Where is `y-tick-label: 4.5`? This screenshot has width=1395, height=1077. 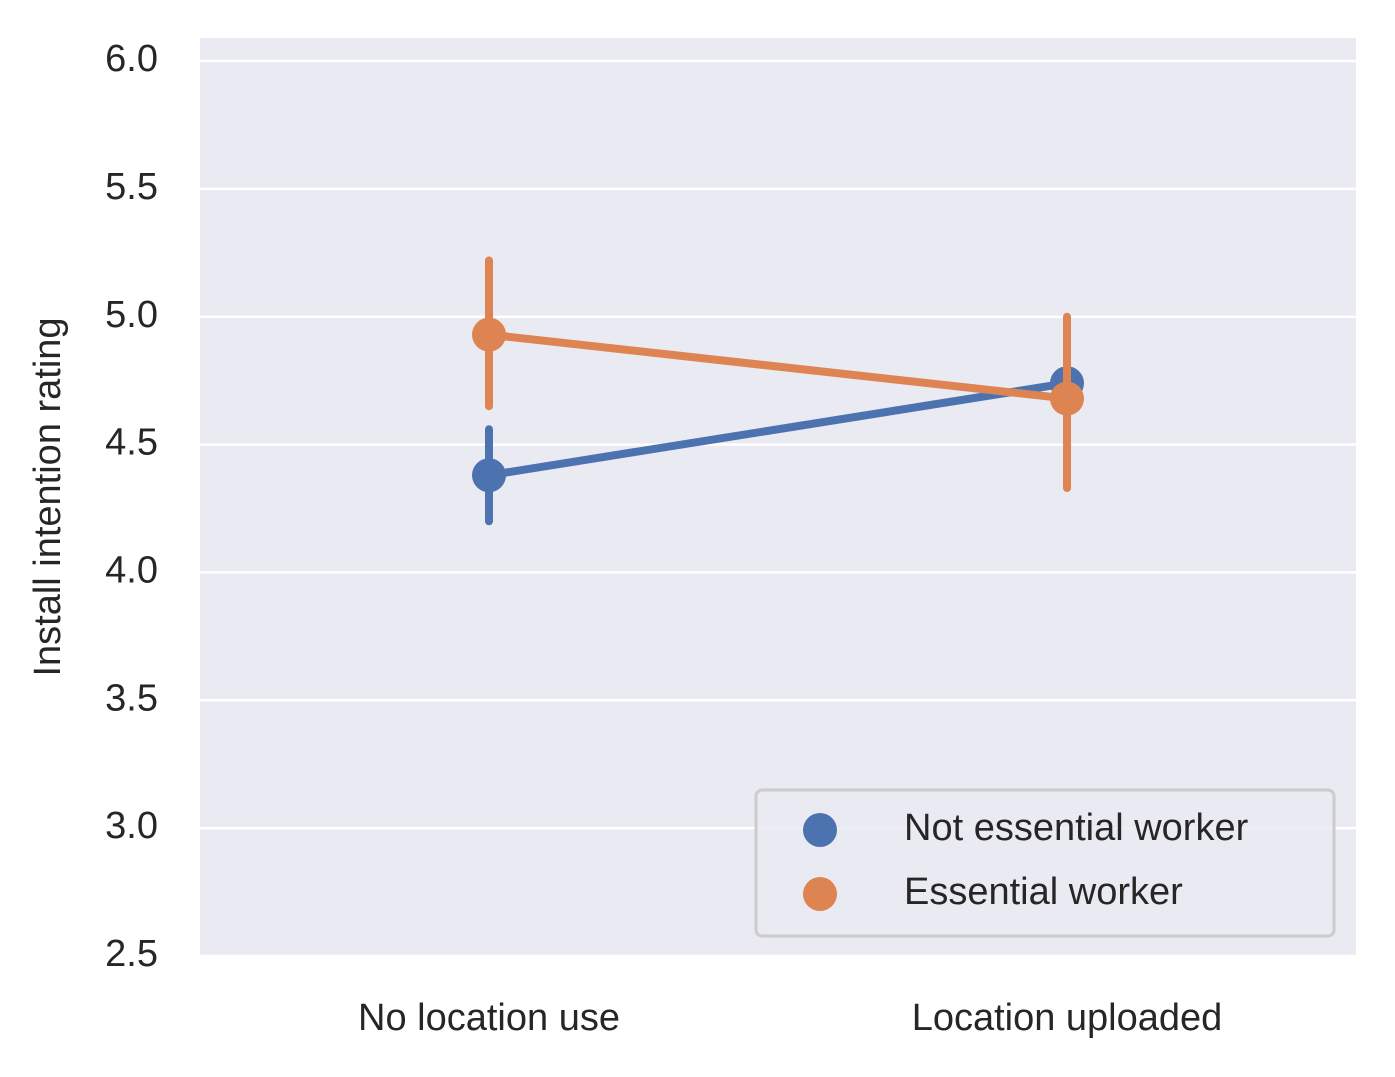
y-tick-label: 4.5 is located at coordinates (131, 443).